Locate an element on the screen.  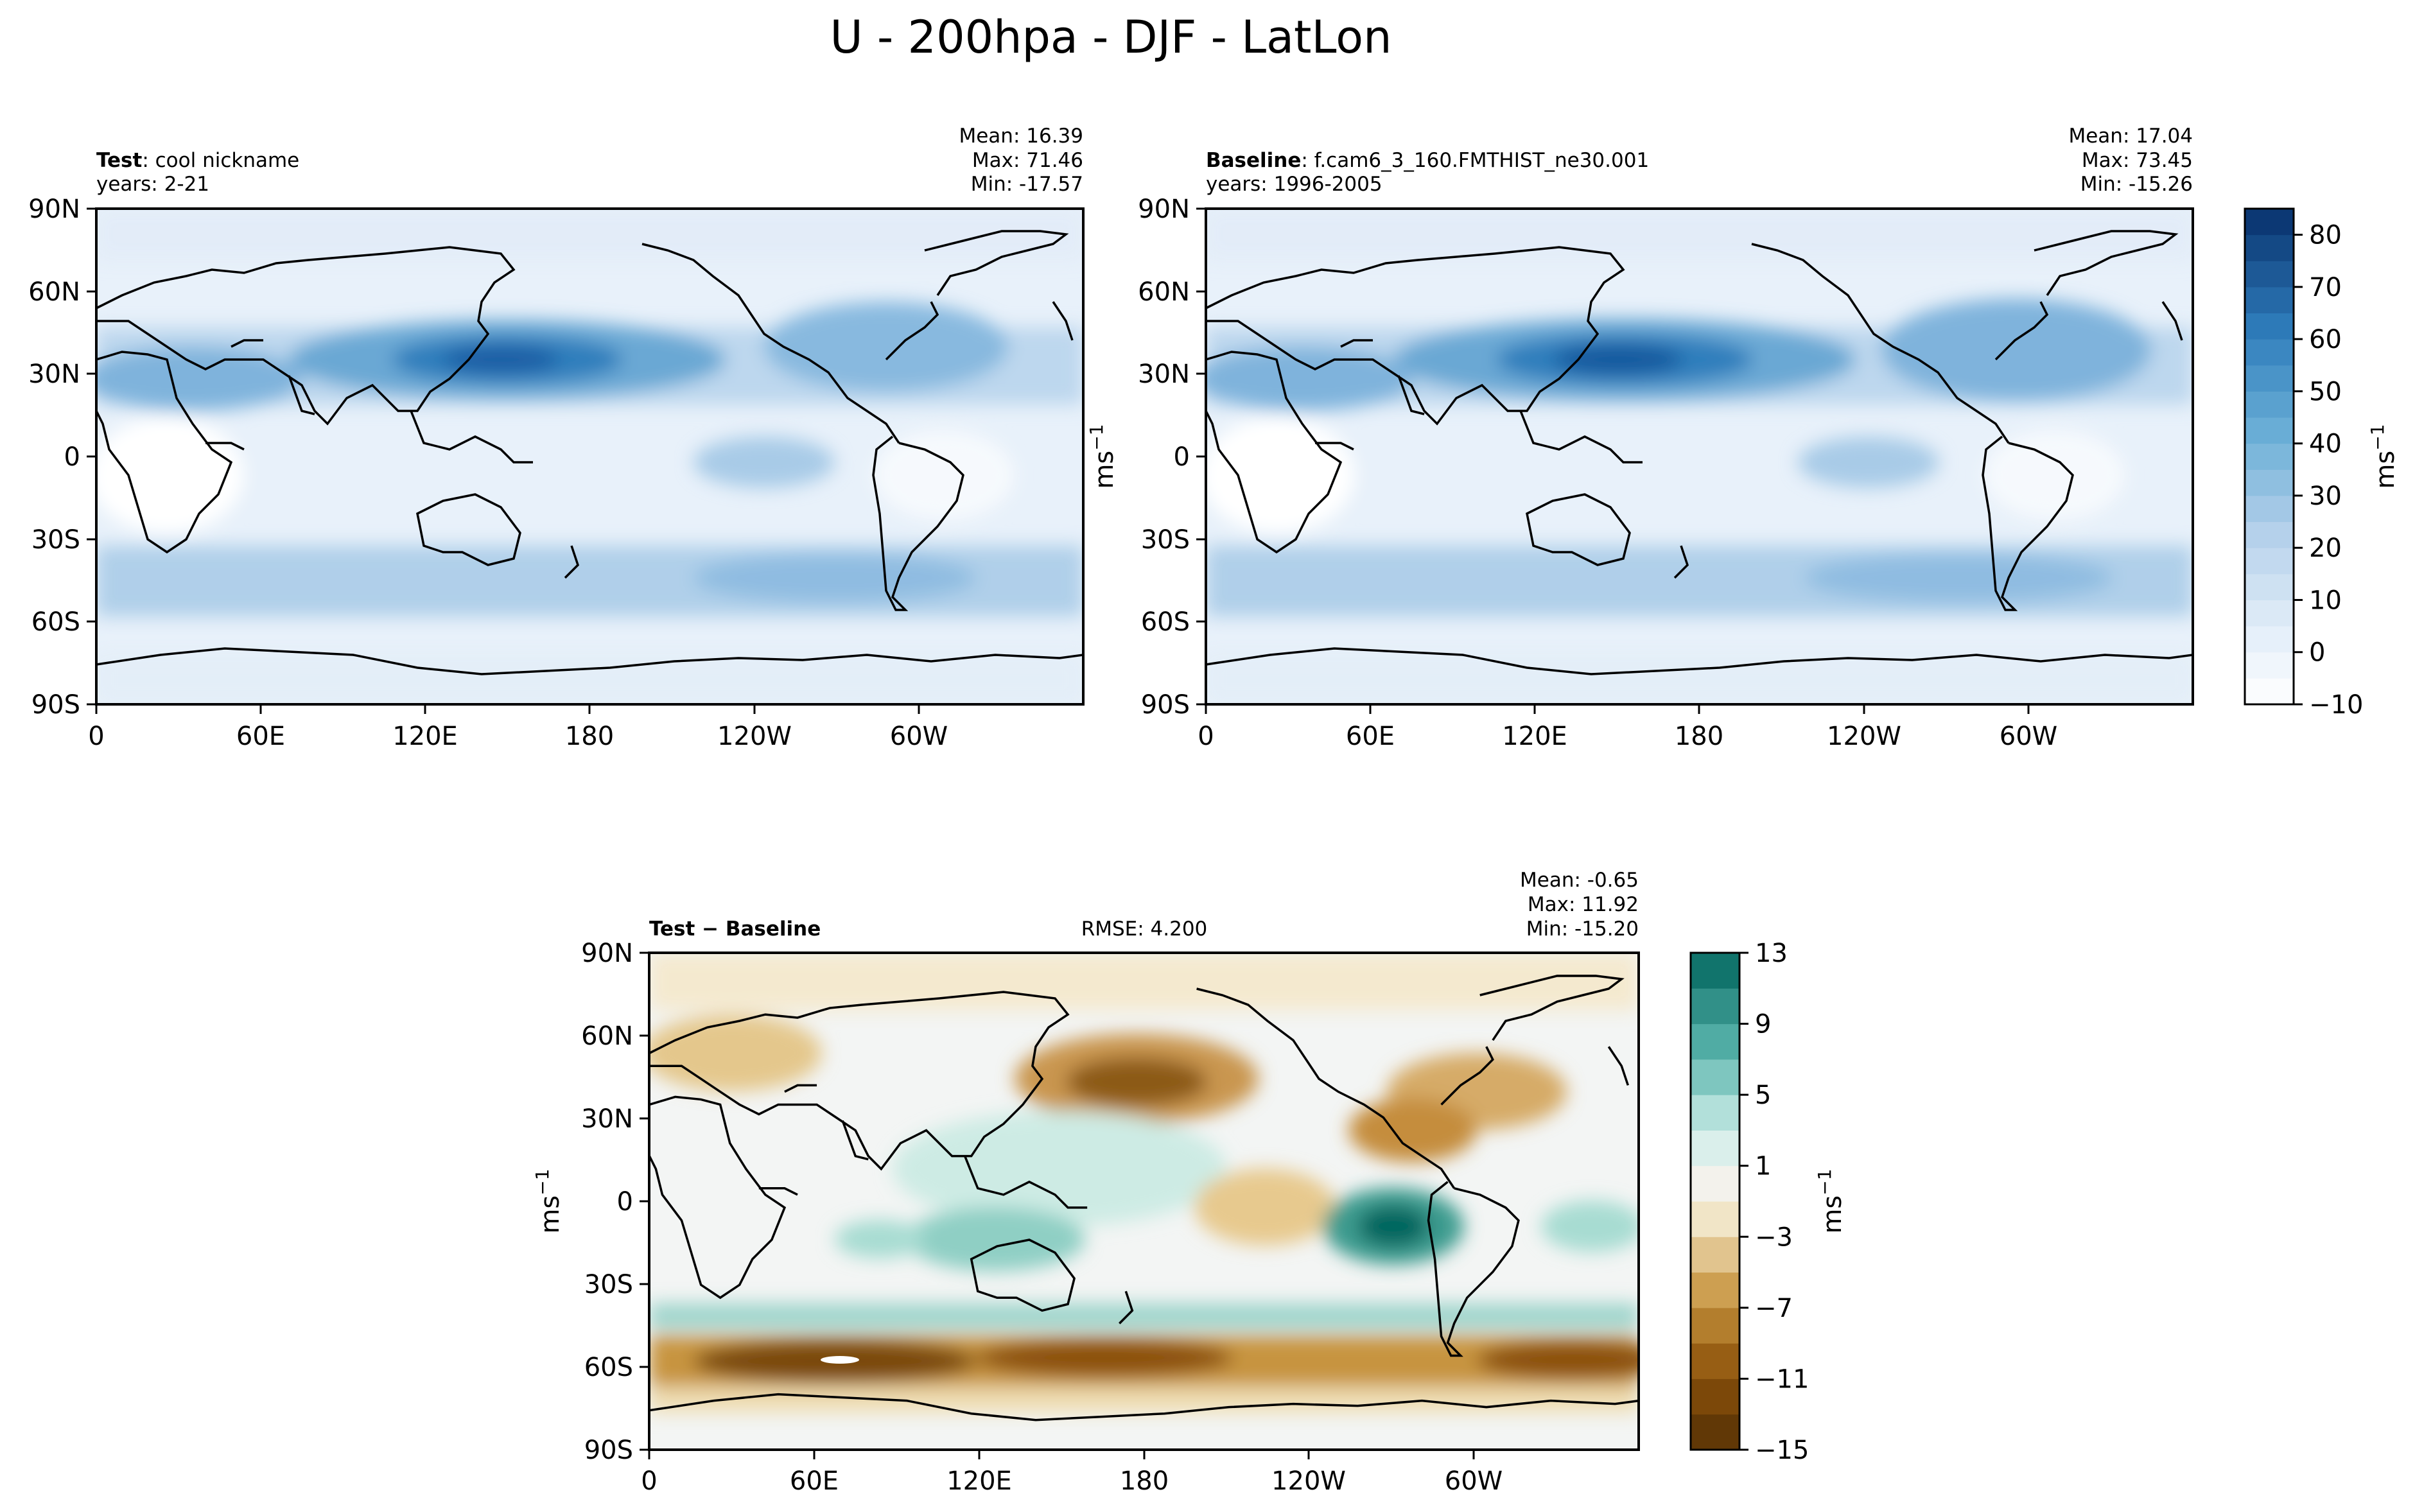
stat-min: Min: -15.26 is located at coordinates (2136, 184).